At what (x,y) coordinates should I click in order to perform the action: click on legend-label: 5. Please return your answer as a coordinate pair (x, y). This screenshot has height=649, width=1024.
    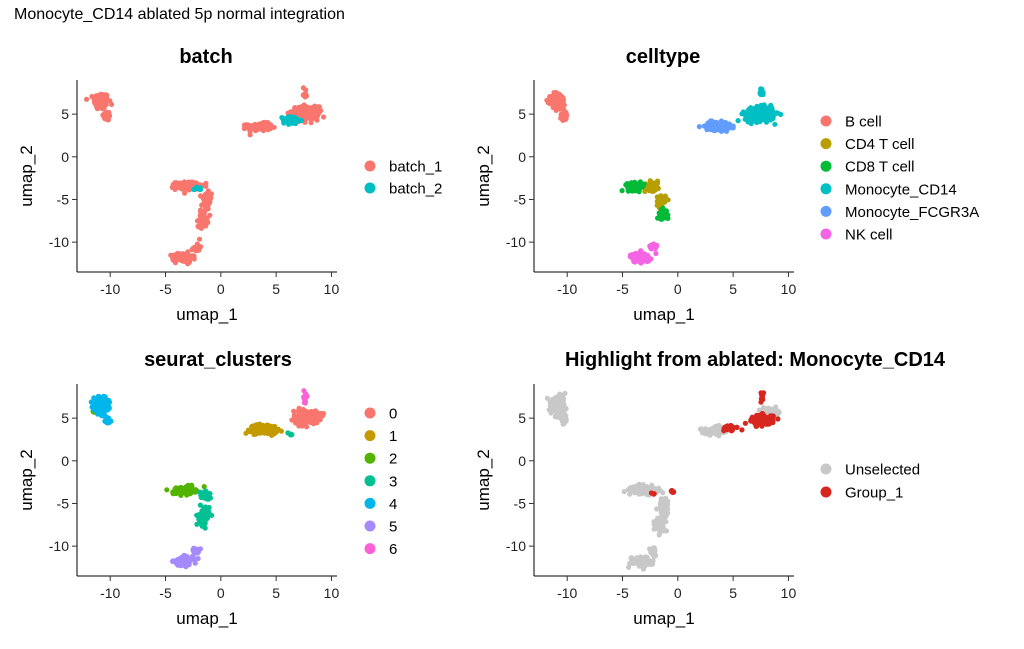
    Looking at the image, I should click on (393, 527).